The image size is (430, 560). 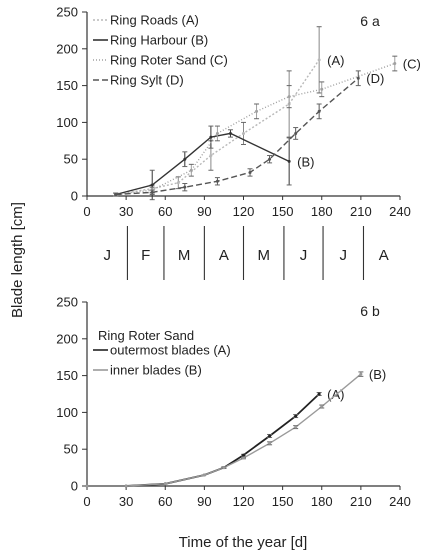 I want to click on y-axis-title: Blade length [cm], so click(x=17, y=260).